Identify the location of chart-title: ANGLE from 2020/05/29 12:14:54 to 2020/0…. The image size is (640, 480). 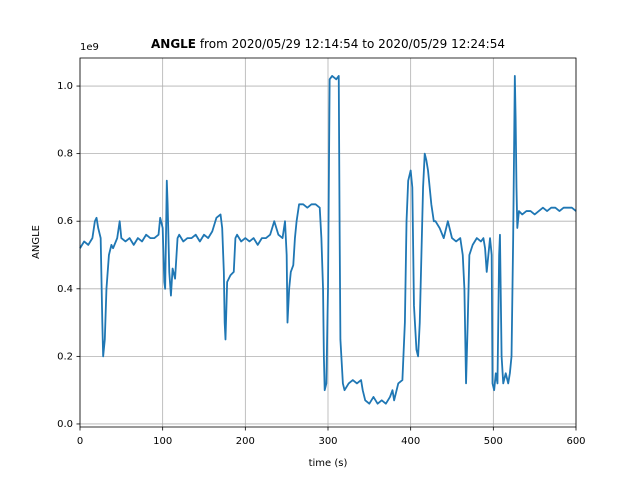
(328, 44).